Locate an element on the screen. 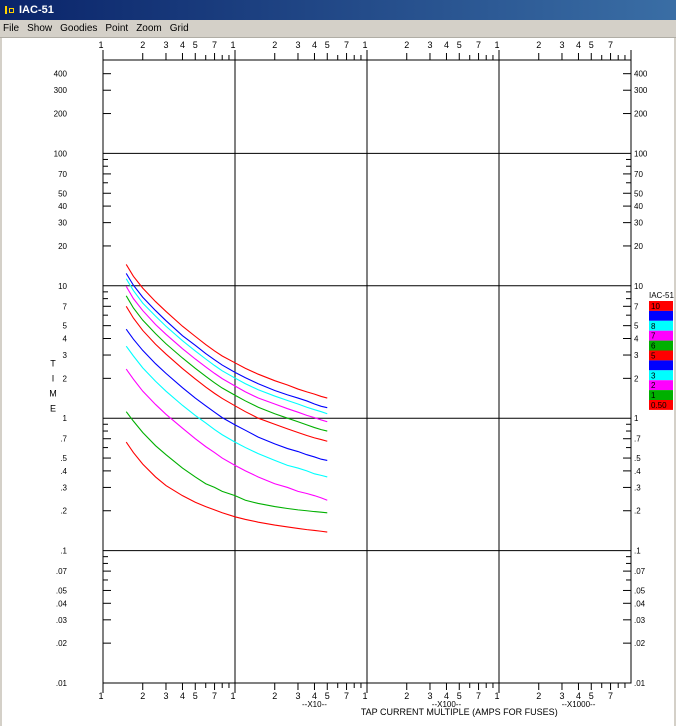 Image resolution: width=676 pixels, height=726 pixels. menu-goodies: Goodies is located at coordinates (79, 28).